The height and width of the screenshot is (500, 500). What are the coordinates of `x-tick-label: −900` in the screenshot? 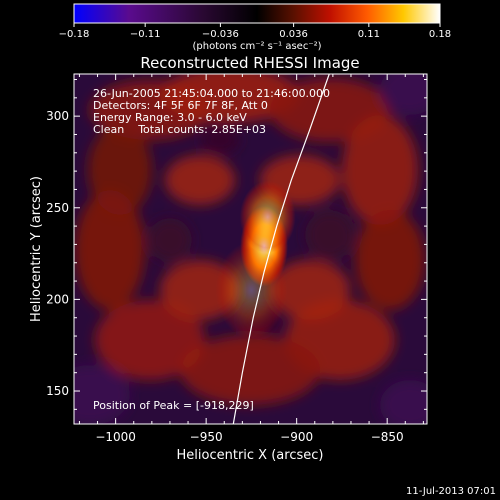 It's located at (296, 437).